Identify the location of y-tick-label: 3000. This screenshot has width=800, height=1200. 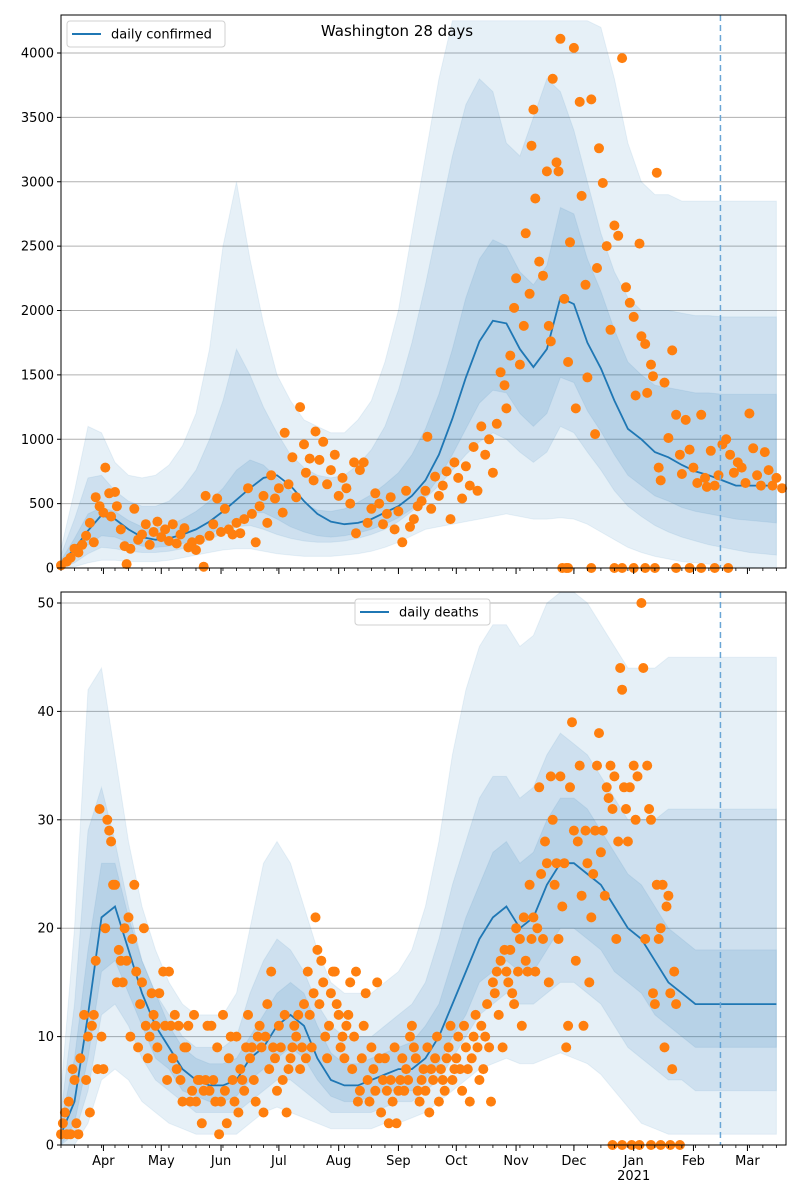
(37, 182).